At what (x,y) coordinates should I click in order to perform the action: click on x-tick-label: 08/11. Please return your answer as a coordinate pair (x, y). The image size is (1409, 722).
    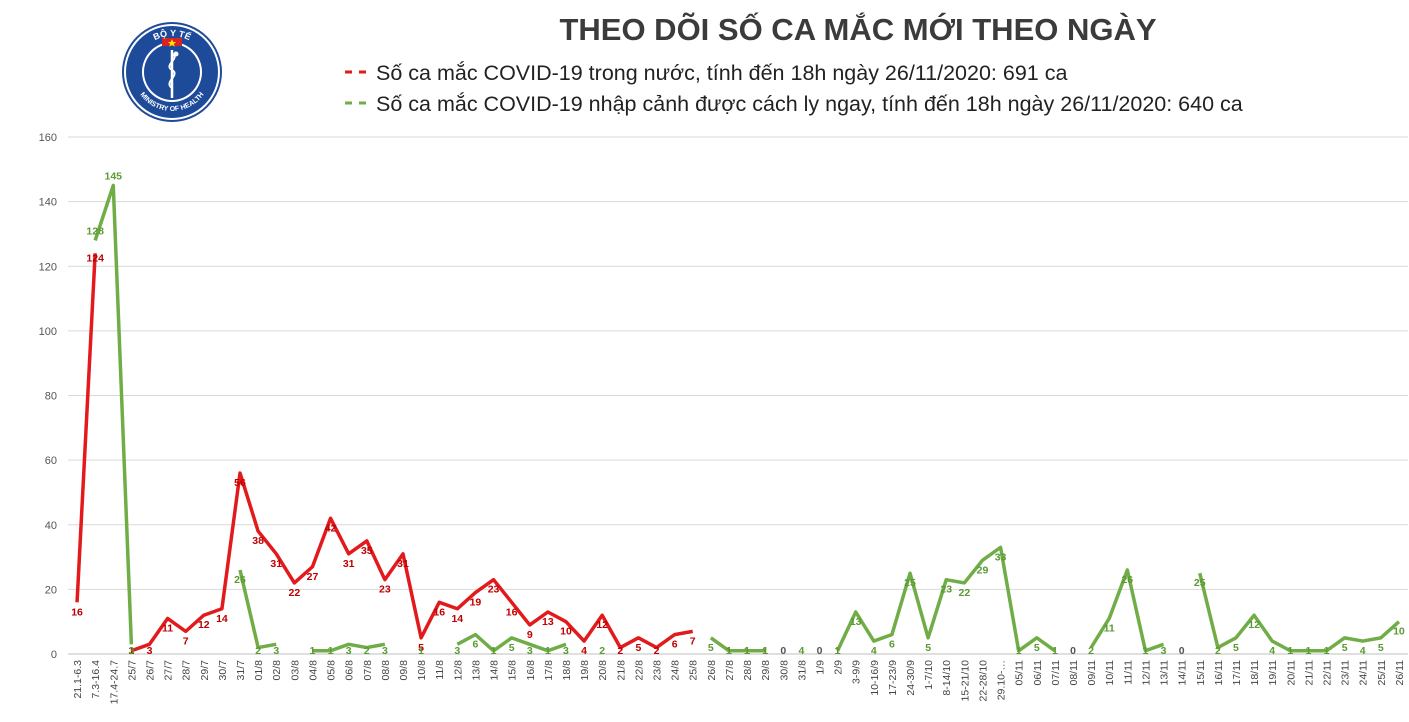
    Looking at the image, I should click on (1074, 673).